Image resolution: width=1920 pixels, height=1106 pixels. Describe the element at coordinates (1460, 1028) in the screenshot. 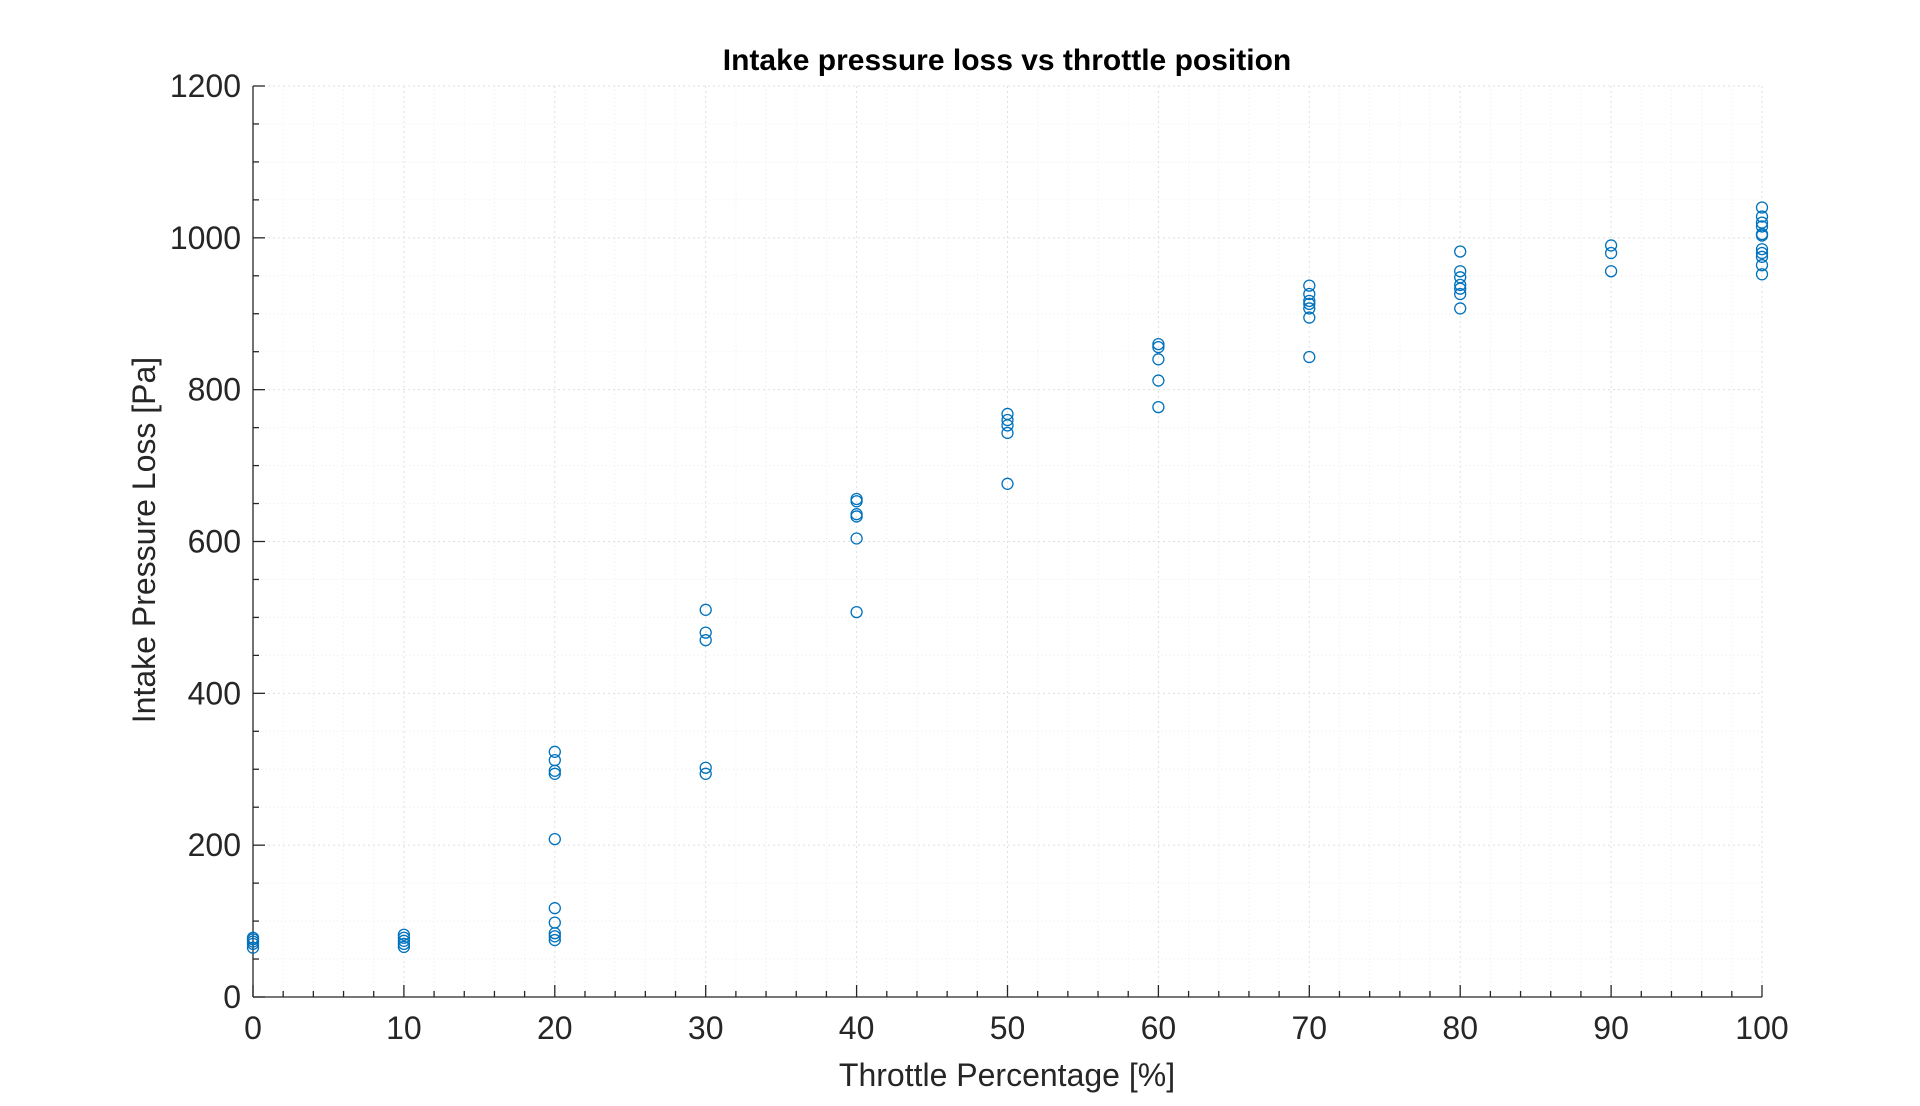

I see `x-tick-label: 80` at that location.